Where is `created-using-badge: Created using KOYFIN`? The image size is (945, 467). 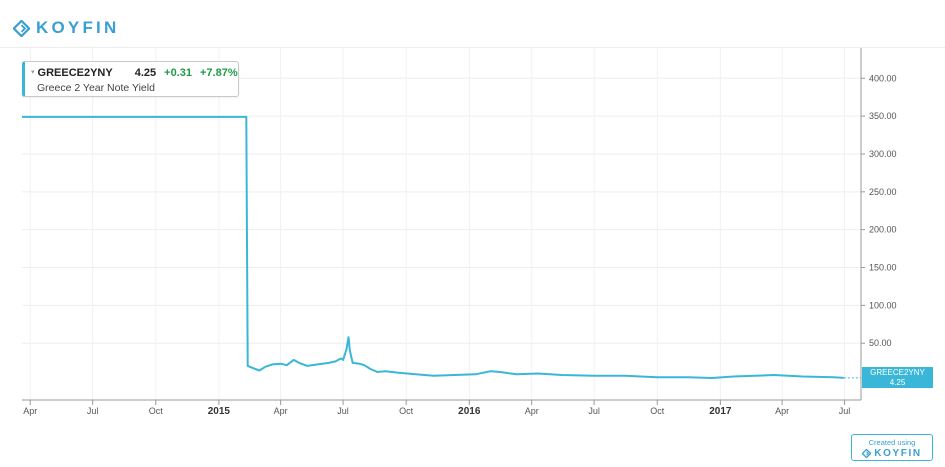 created-using-badge: Created using KOYFIN is located at coordinates (892, 447).